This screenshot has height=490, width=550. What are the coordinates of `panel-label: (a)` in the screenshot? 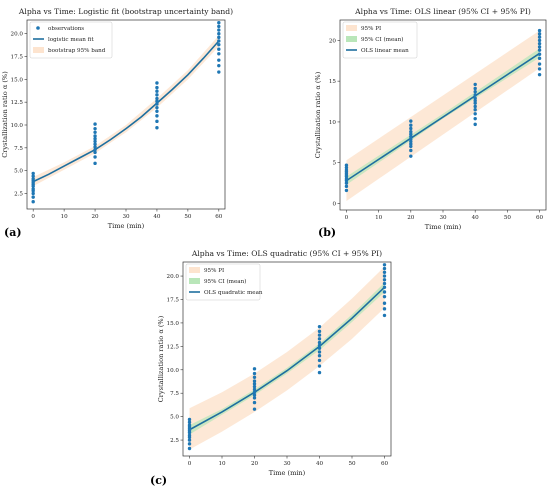 It's located at (13, 232).